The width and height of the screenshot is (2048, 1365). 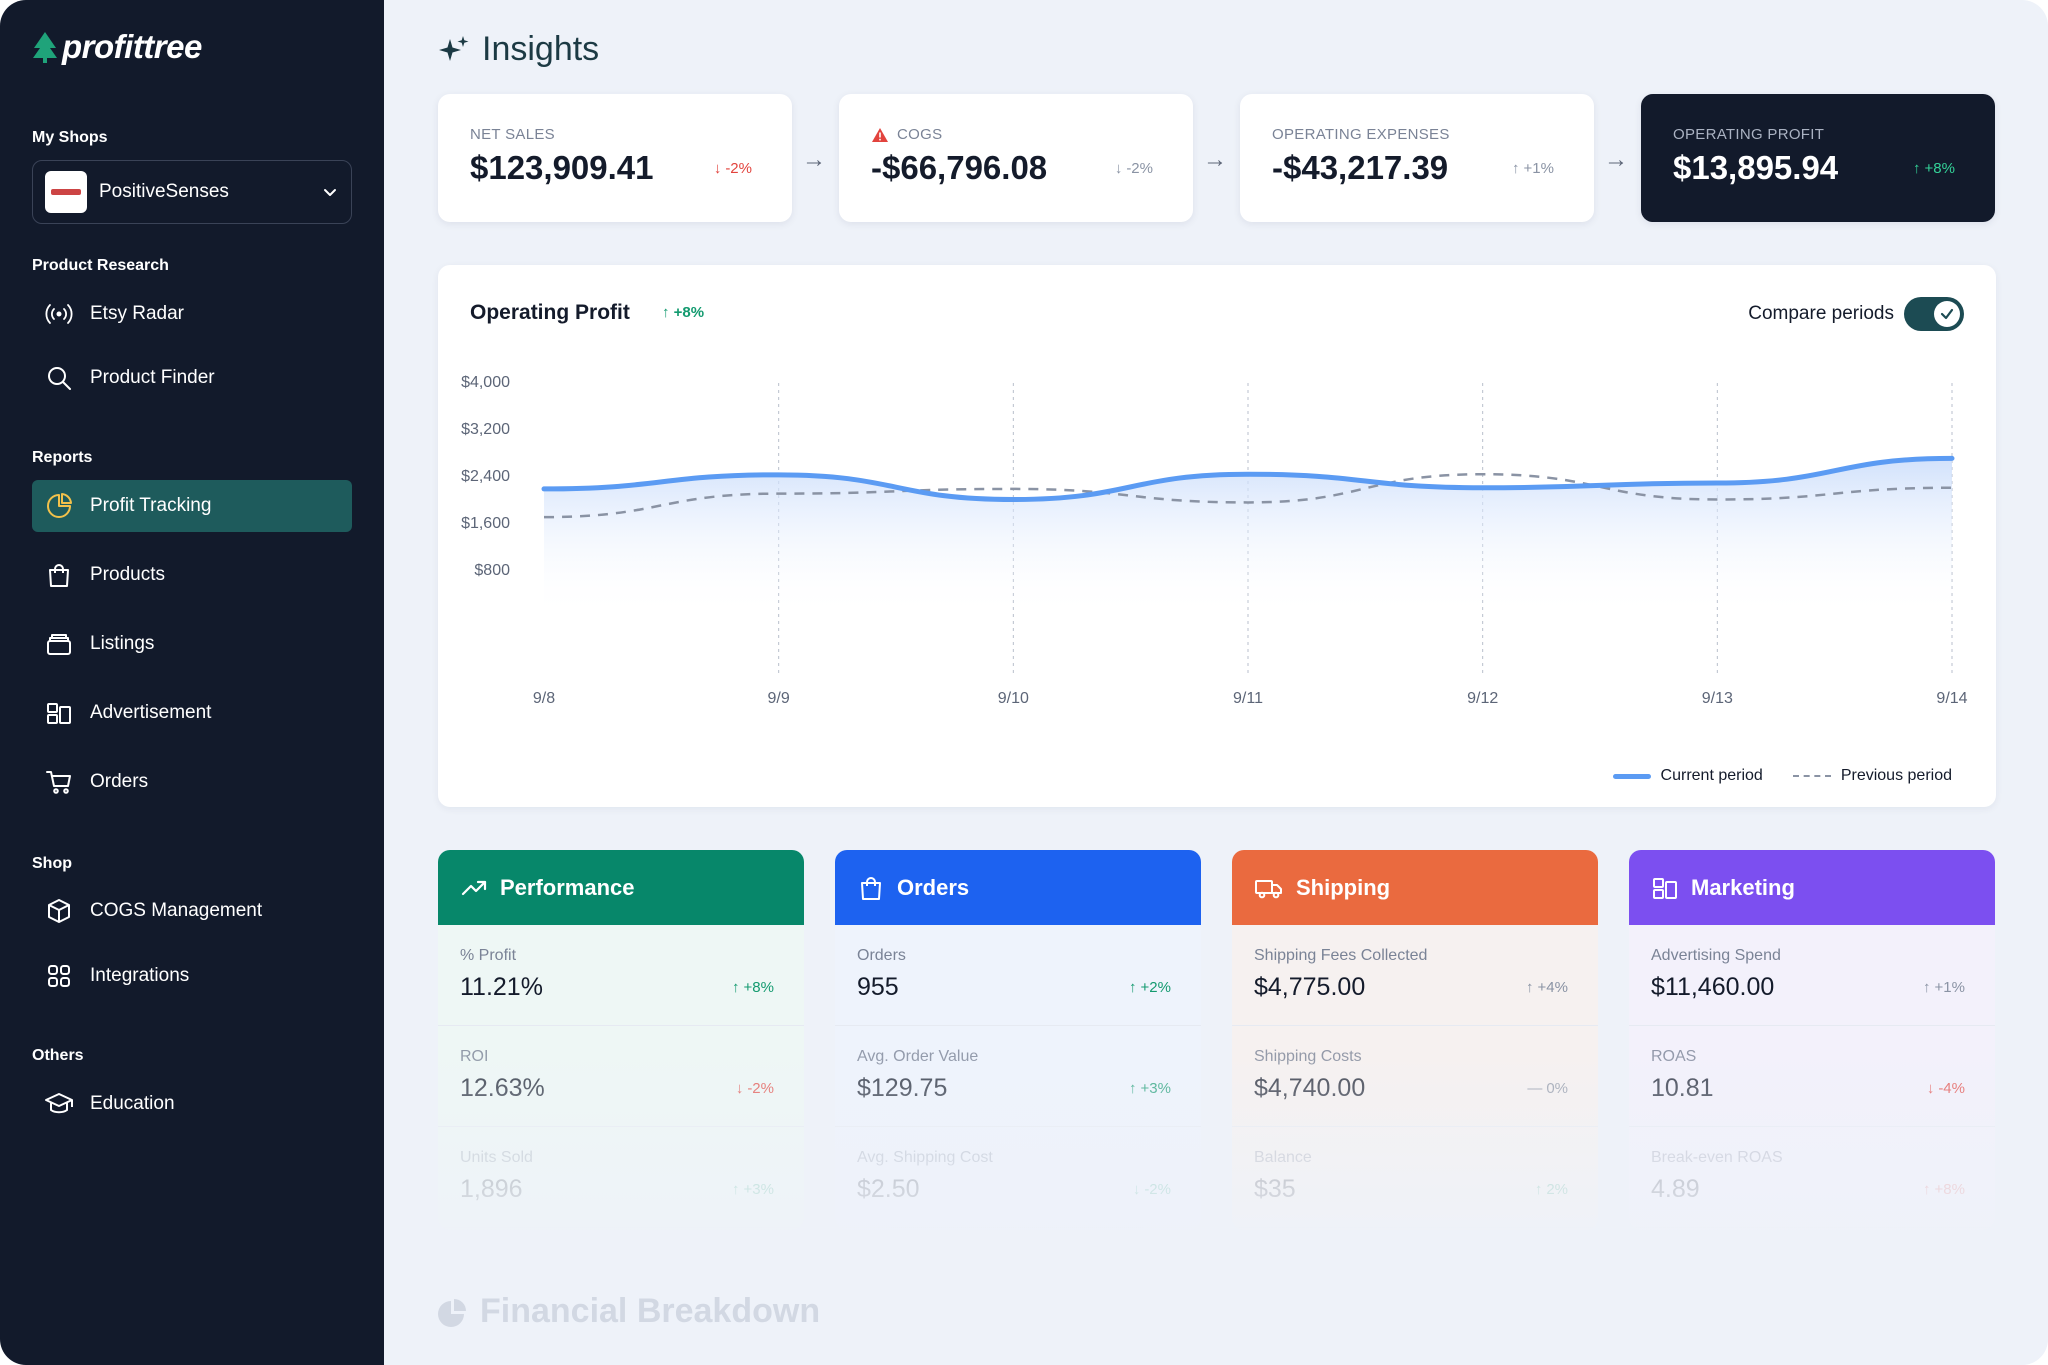 I want to click on metric-value: 11.21%, so click(x=501, y=987).